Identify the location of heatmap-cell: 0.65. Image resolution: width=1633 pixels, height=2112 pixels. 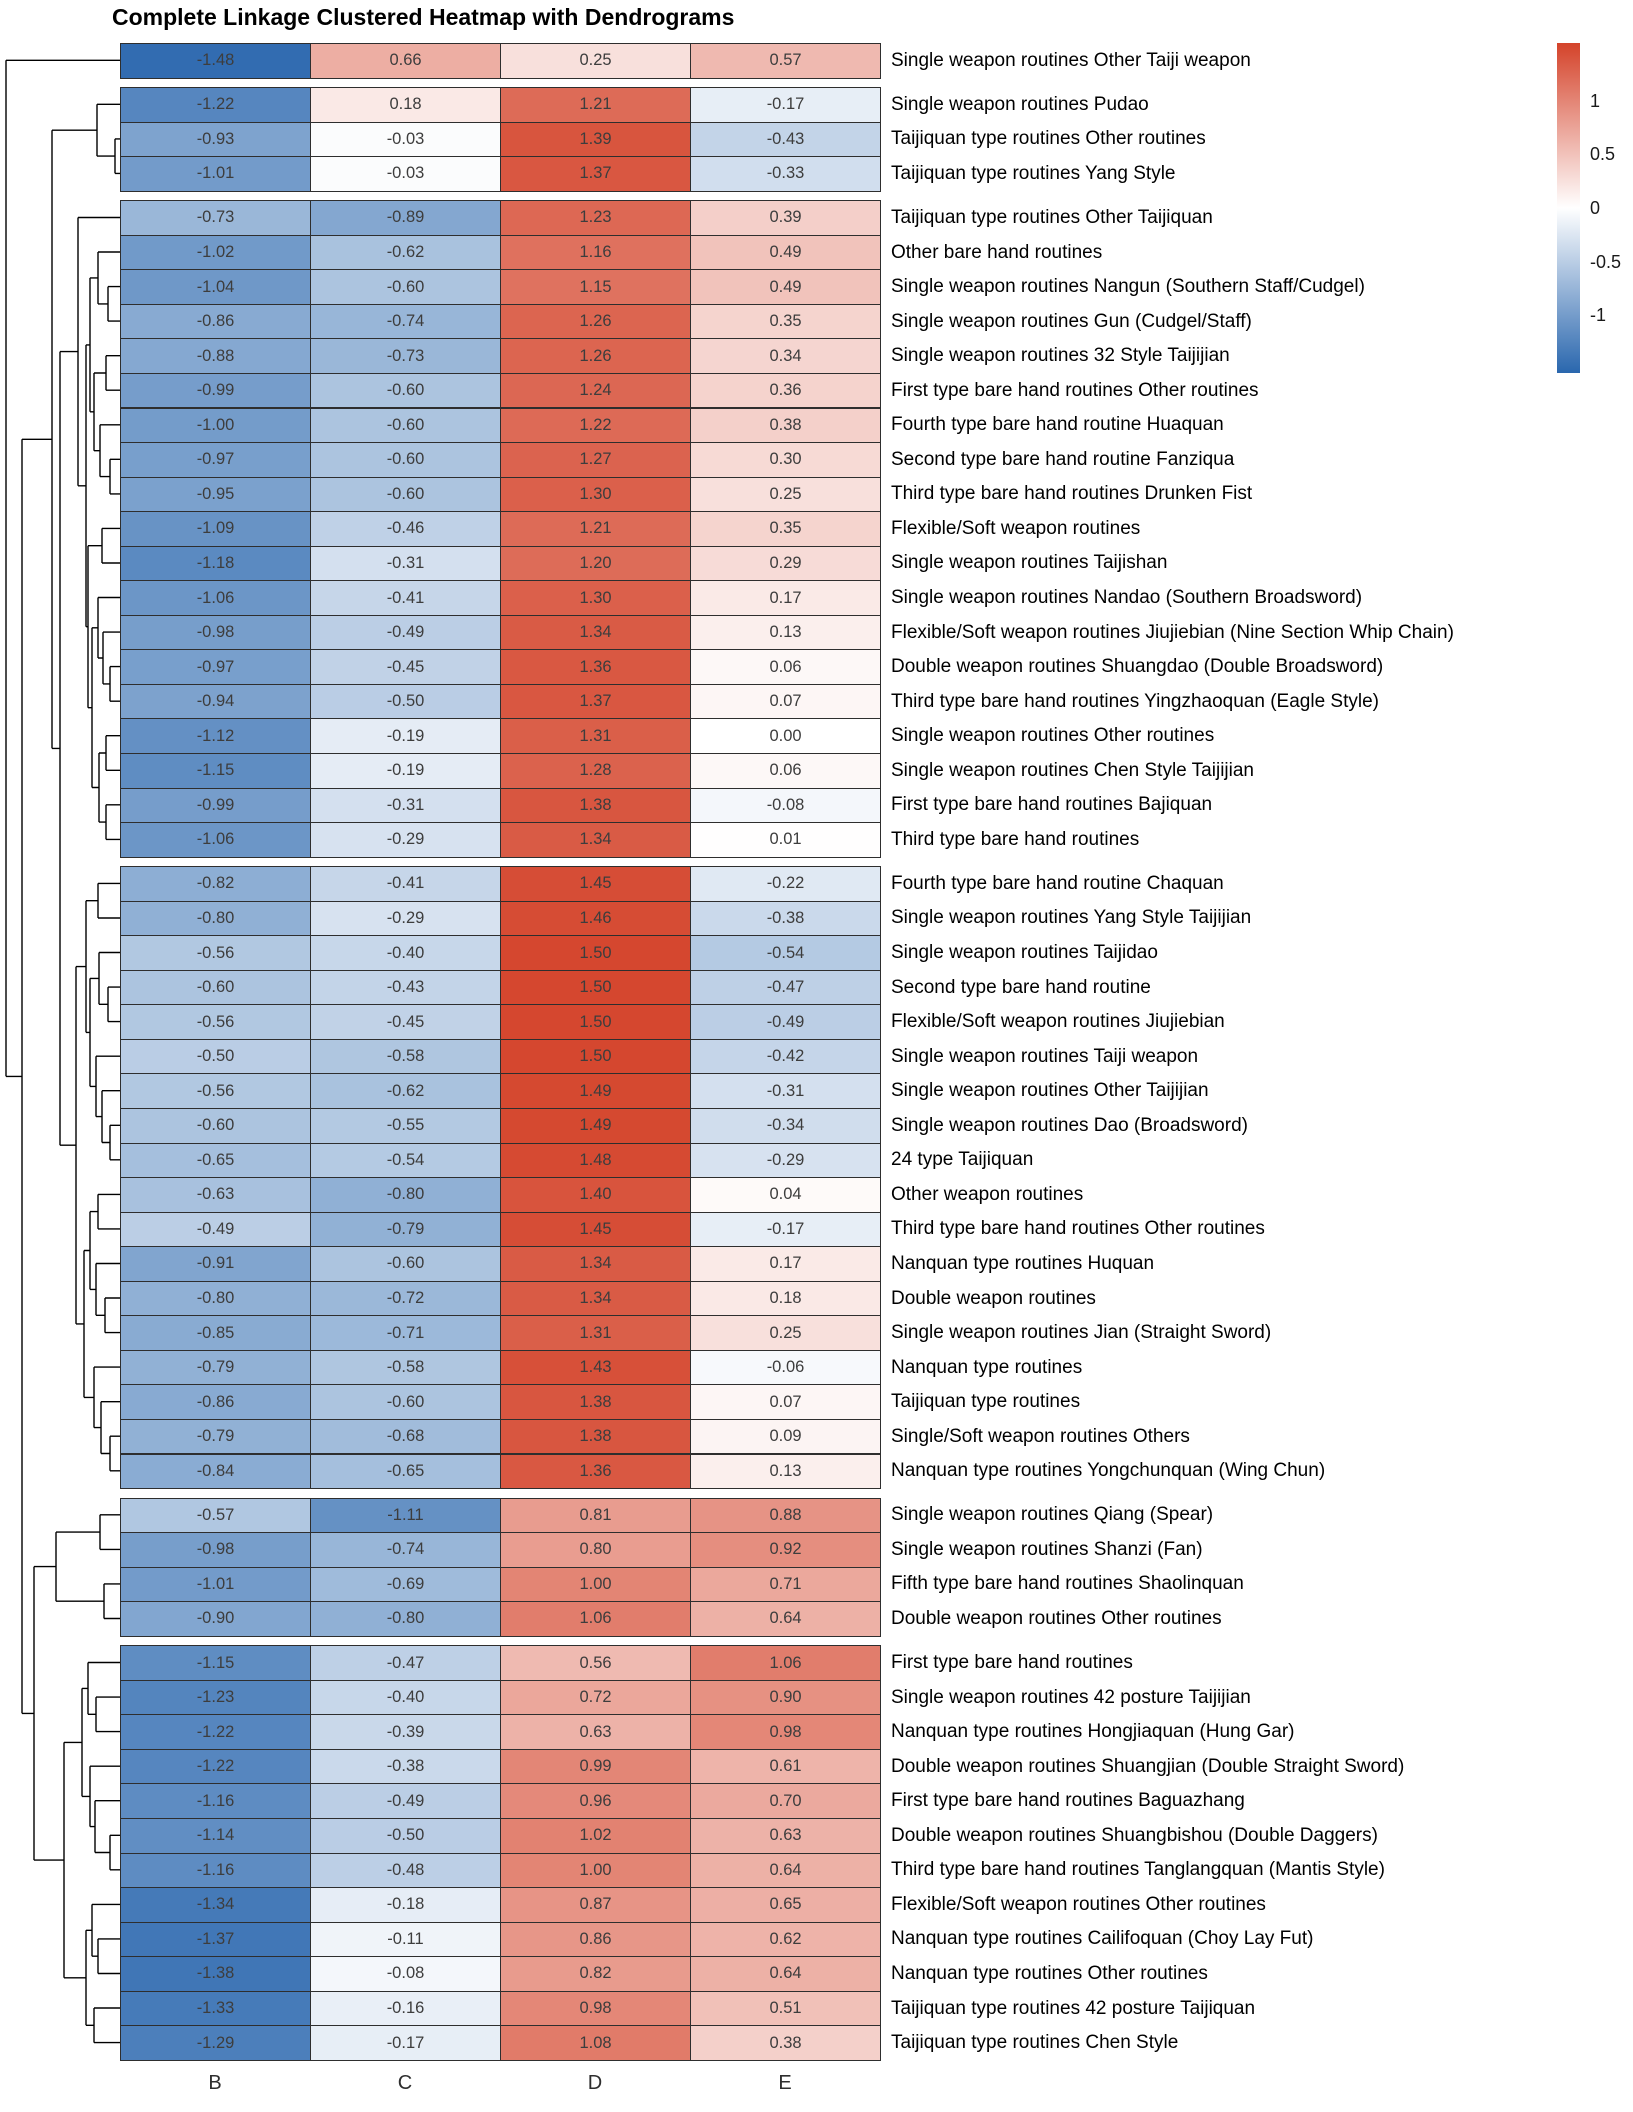
(785, 1905).